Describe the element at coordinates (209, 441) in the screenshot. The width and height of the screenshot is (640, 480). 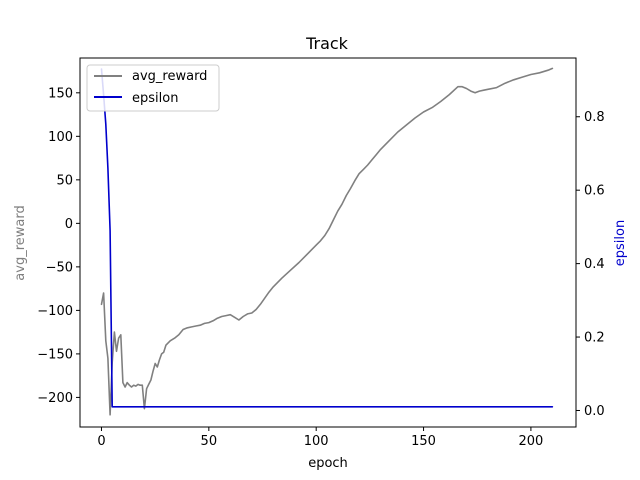
I see `x-tick-label: 50` at that location.